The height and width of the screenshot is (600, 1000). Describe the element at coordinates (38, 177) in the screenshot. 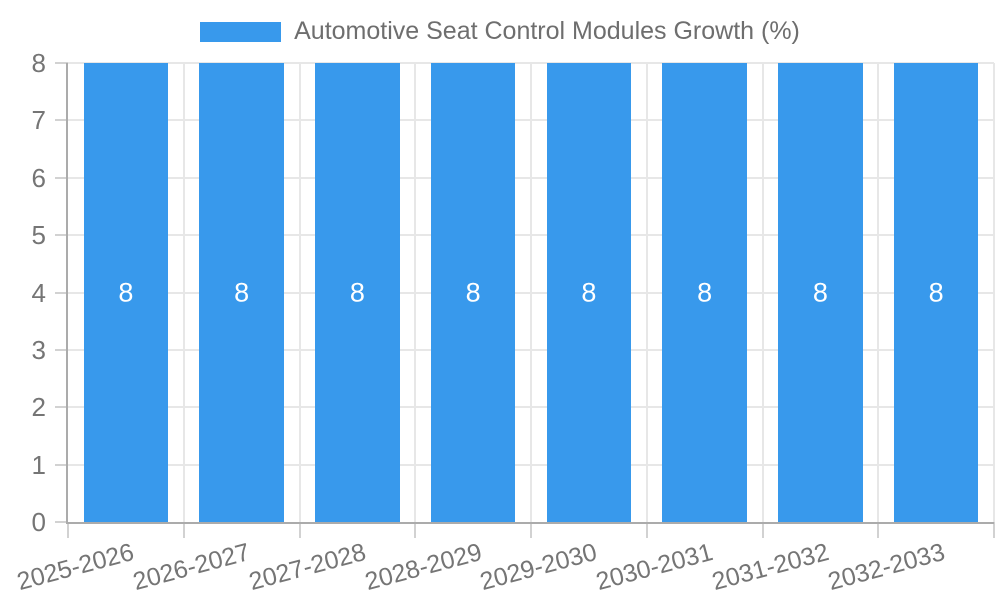

I see `y-axis-label: 6` at that location.